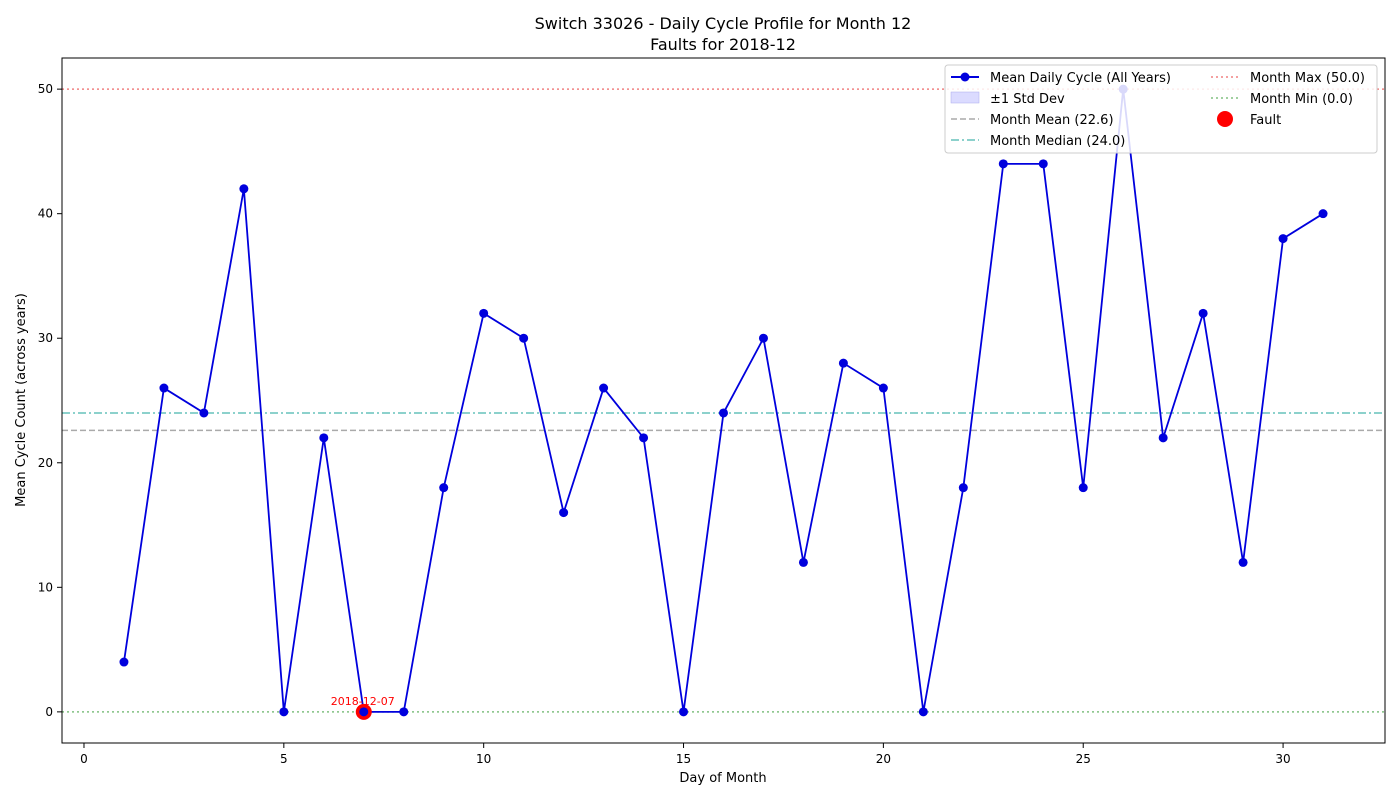  Describe the element at coordinates (1083, 759) in the screenshot. I see `x-tick-label-25: 25` at that location.